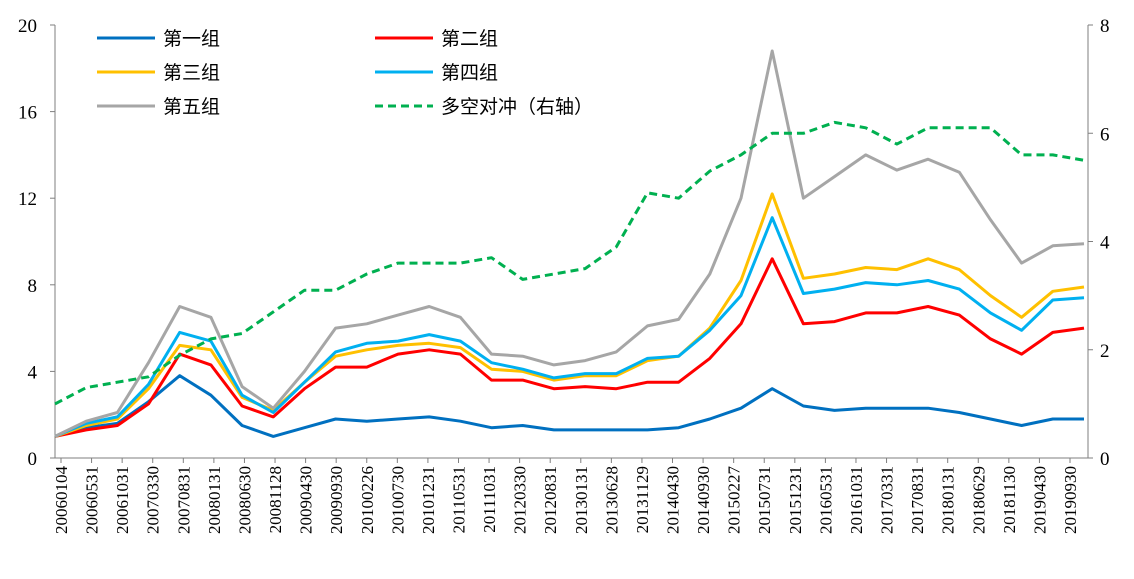 The height and width of the screenshot is (579, 1134). I want to click on x-tick-label: 20160531, so click(825, 500).